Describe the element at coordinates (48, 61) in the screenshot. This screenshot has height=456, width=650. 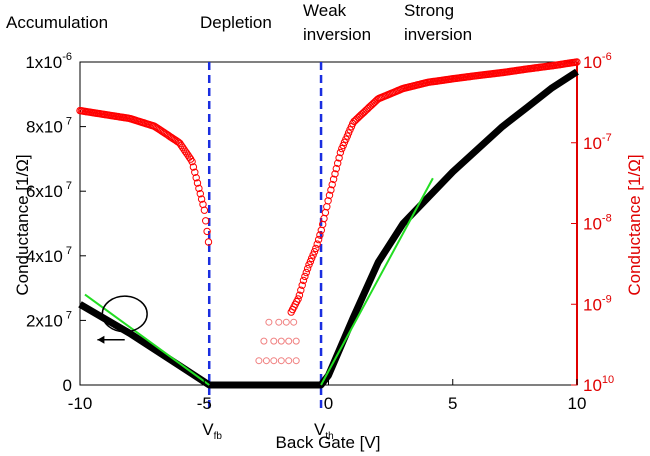
I see `y-left-tick-label-5: 1x10⁻⁶` at that location.